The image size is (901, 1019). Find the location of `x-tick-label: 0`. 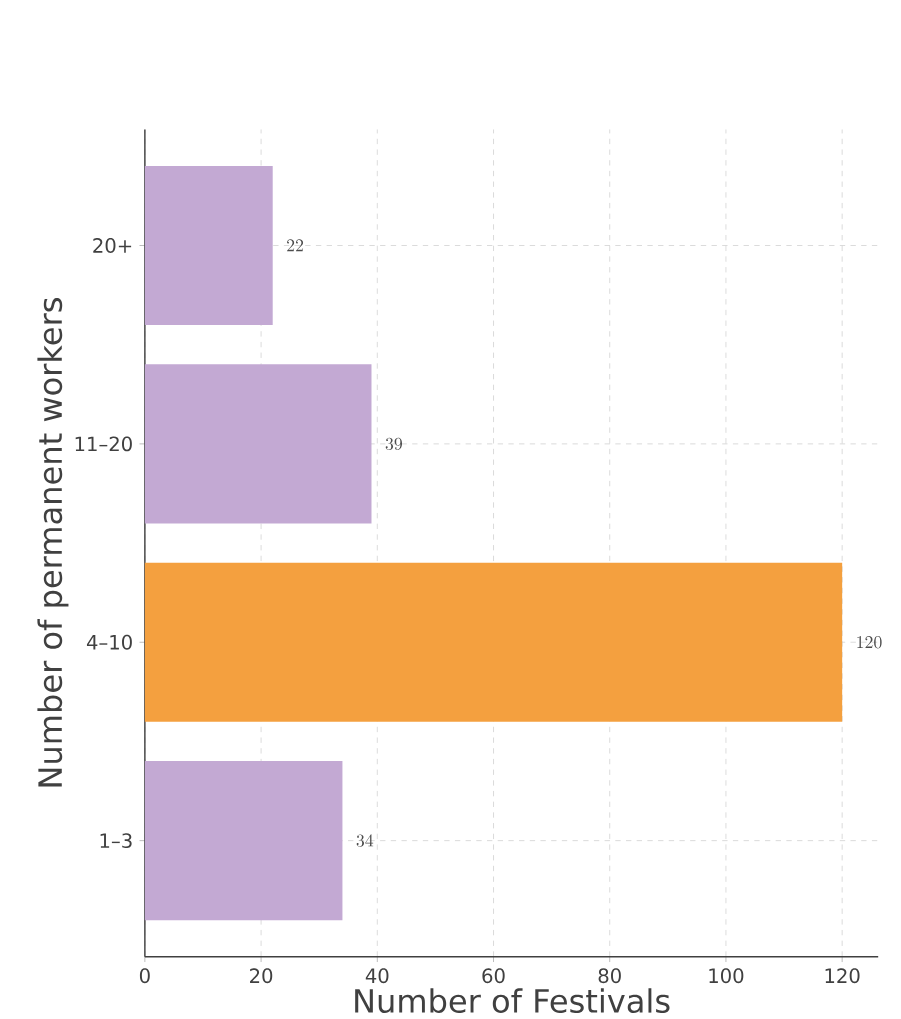

x-tick-label: 0 is located at coordinates (144, 976).